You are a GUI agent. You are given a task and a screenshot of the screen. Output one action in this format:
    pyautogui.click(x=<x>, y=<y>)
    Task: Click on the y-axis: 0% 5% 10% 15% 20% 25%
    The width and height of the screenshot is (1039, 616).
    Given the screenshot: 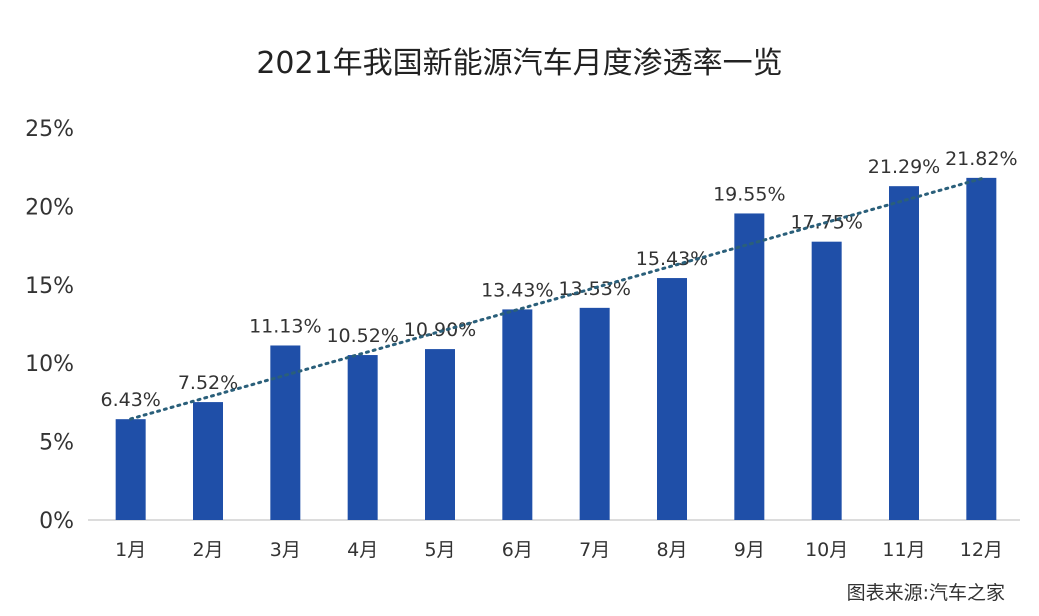 What is the action you would take?
    pyautogui.click(x=49, y=325)
    